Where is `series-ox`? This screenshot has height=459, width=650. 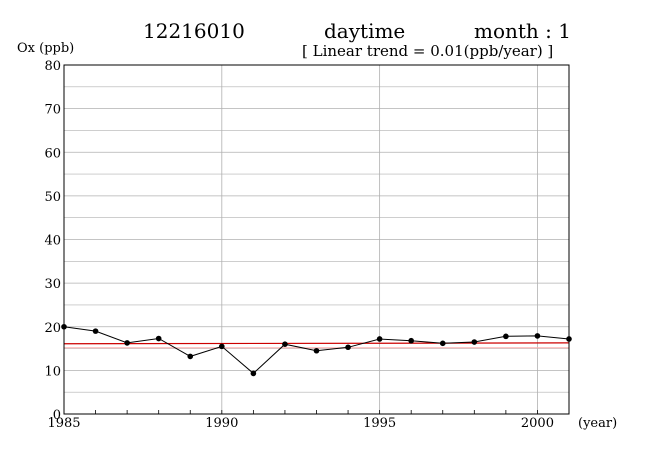 series-ox is located at coordinates (316, 350).